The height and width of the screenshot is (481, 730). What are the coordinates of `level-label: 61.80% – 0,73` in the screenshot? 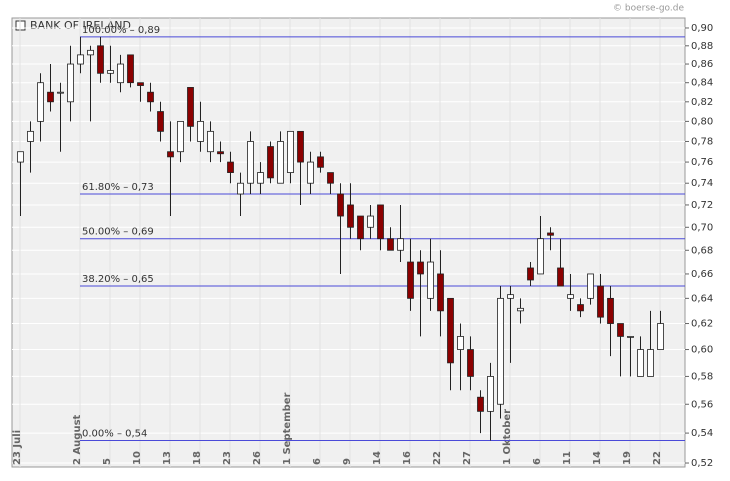 It's located at (118, 187).